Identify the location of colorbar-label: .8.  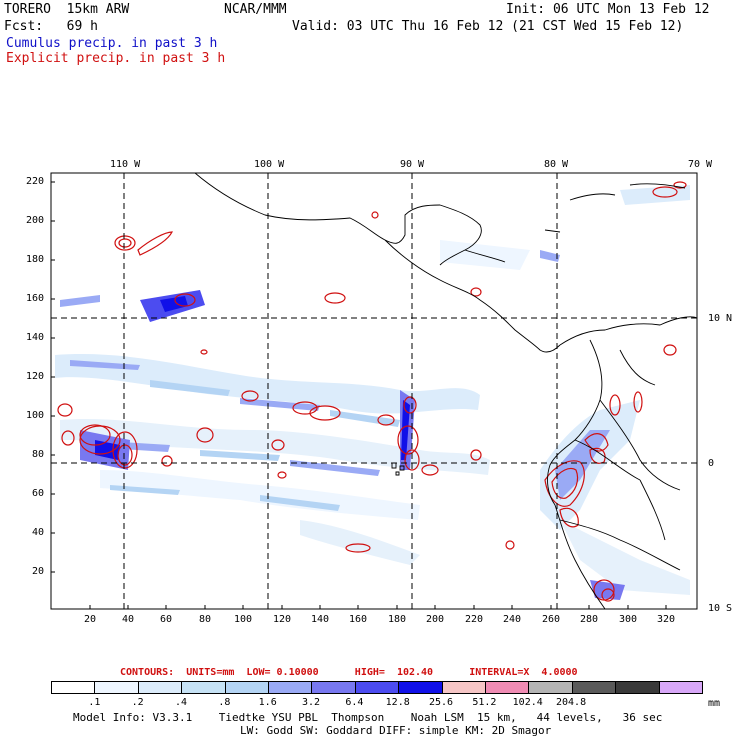
(224, 702).